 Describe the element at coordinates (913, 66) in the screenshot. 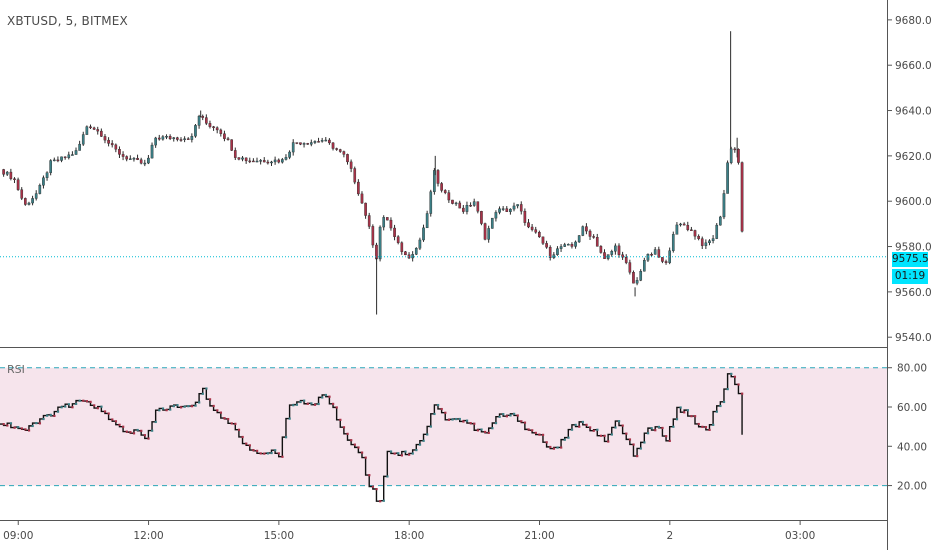

I see `price-tick-label: 9660.0` at that location.